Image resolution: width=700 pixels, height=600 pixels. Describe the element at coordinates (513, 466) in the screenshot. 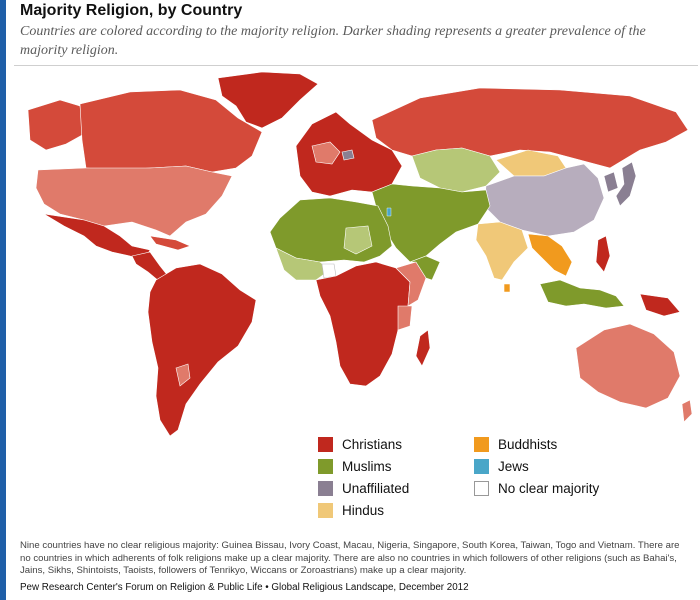

I see `legend-label-jews: Jews` at that location.